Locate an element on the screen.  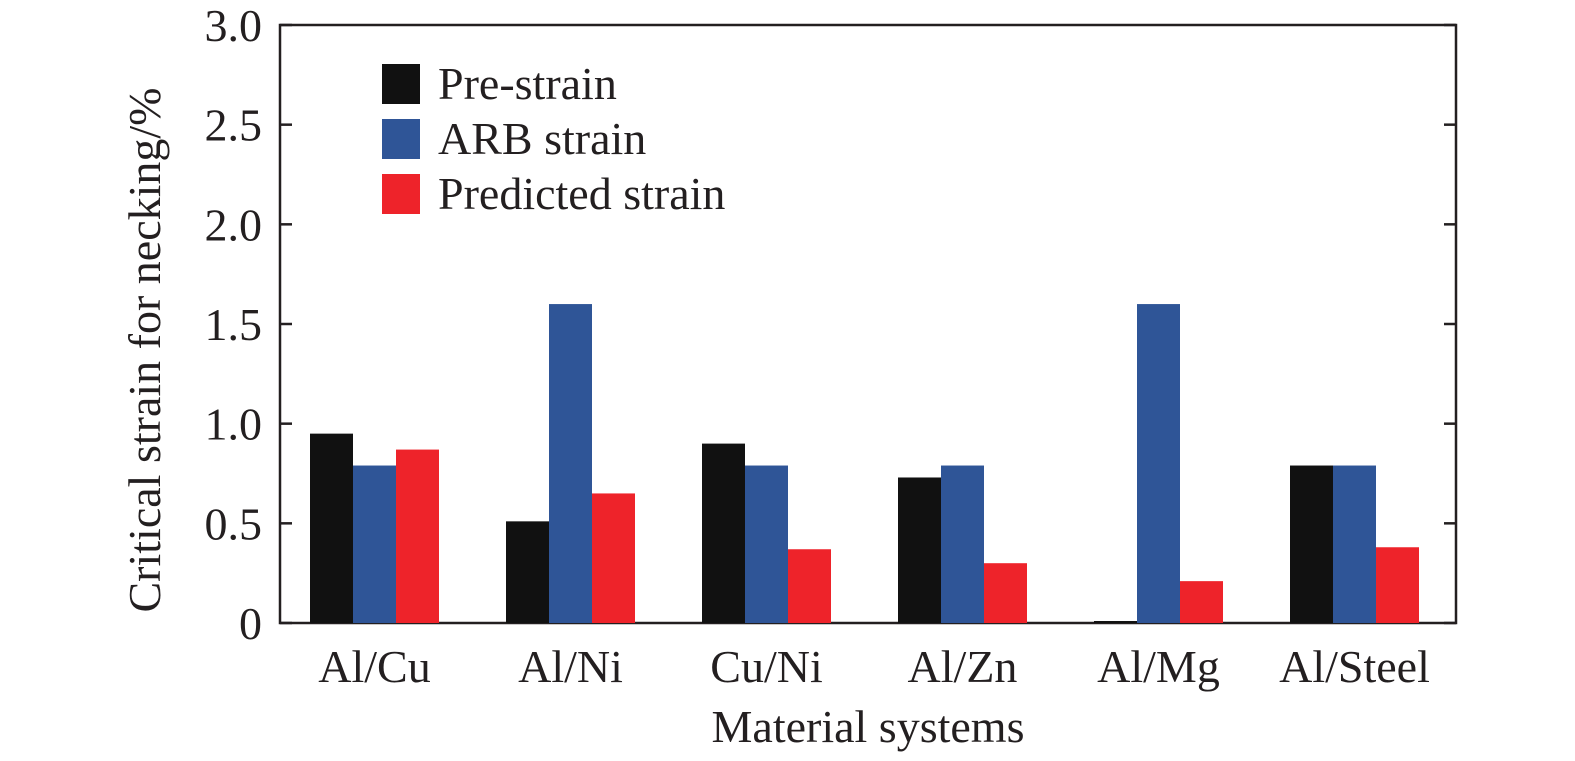
y-tick-label: 1.0 is located at coordinates (234, 424).